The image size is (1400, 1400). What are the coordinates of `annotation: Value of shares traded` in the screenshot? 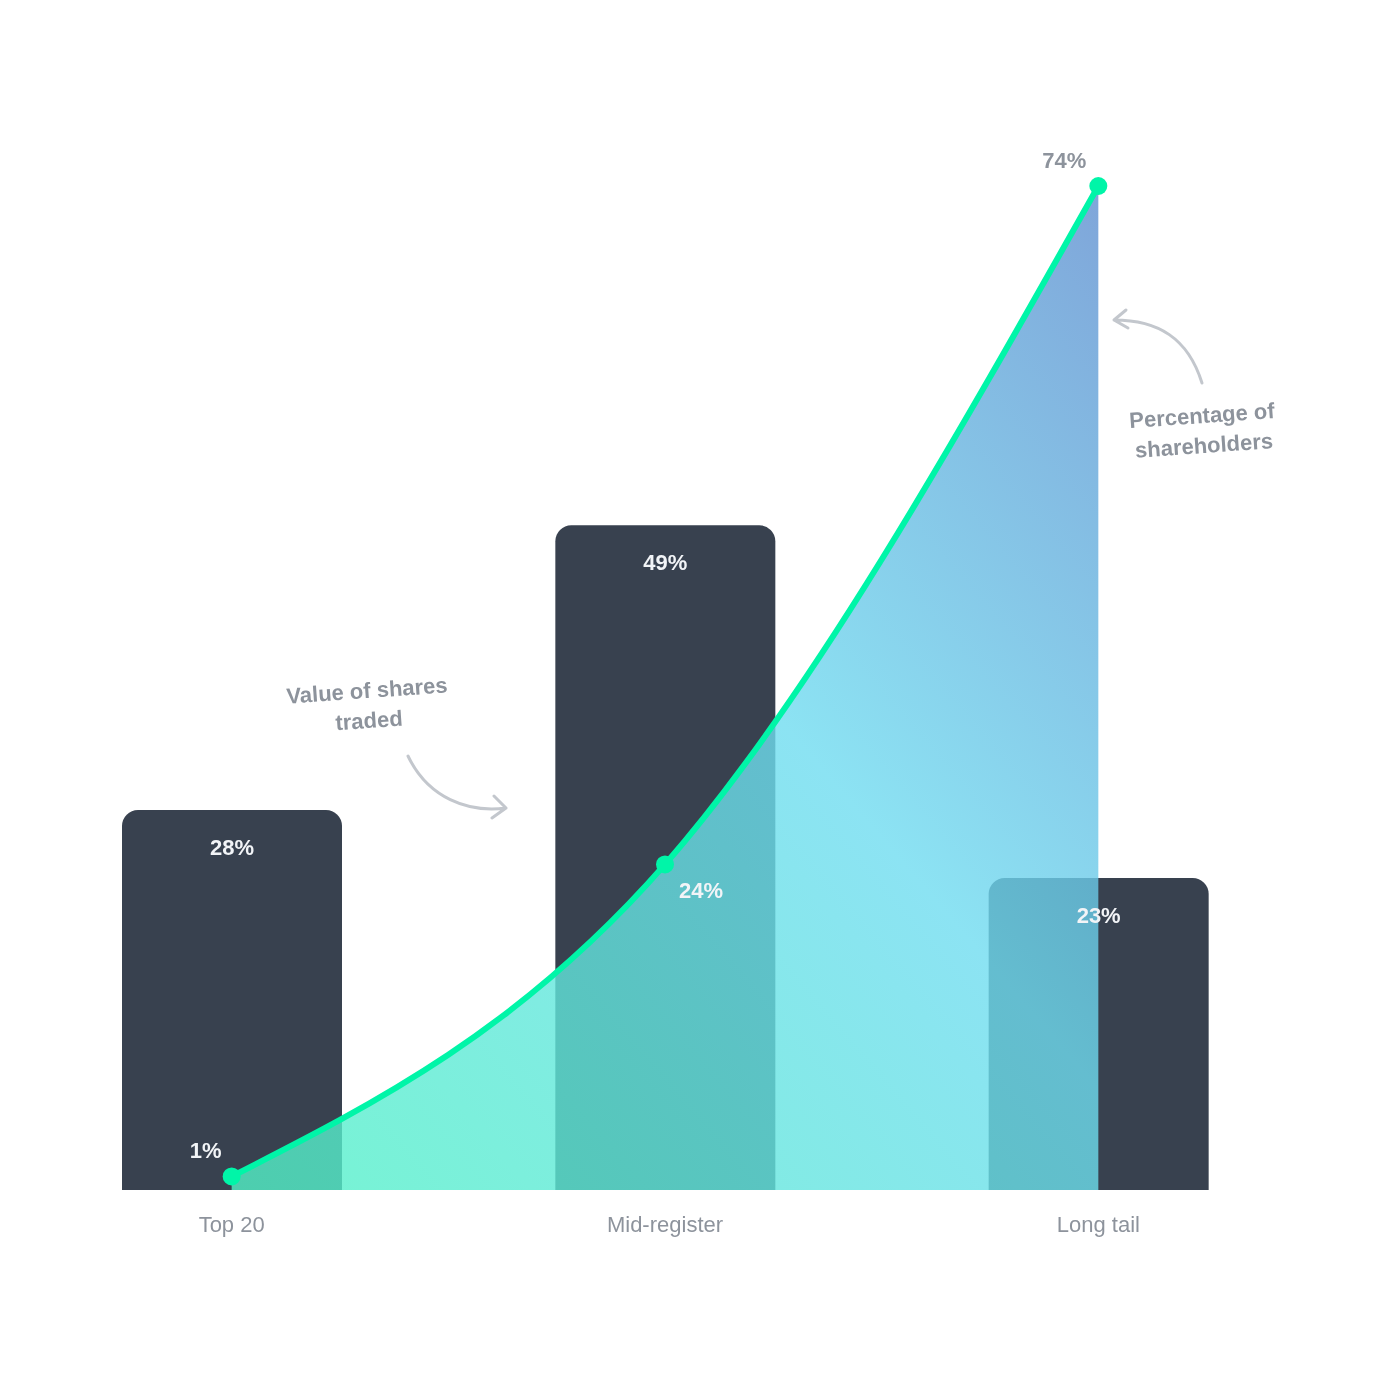 It's located at (367, 704).